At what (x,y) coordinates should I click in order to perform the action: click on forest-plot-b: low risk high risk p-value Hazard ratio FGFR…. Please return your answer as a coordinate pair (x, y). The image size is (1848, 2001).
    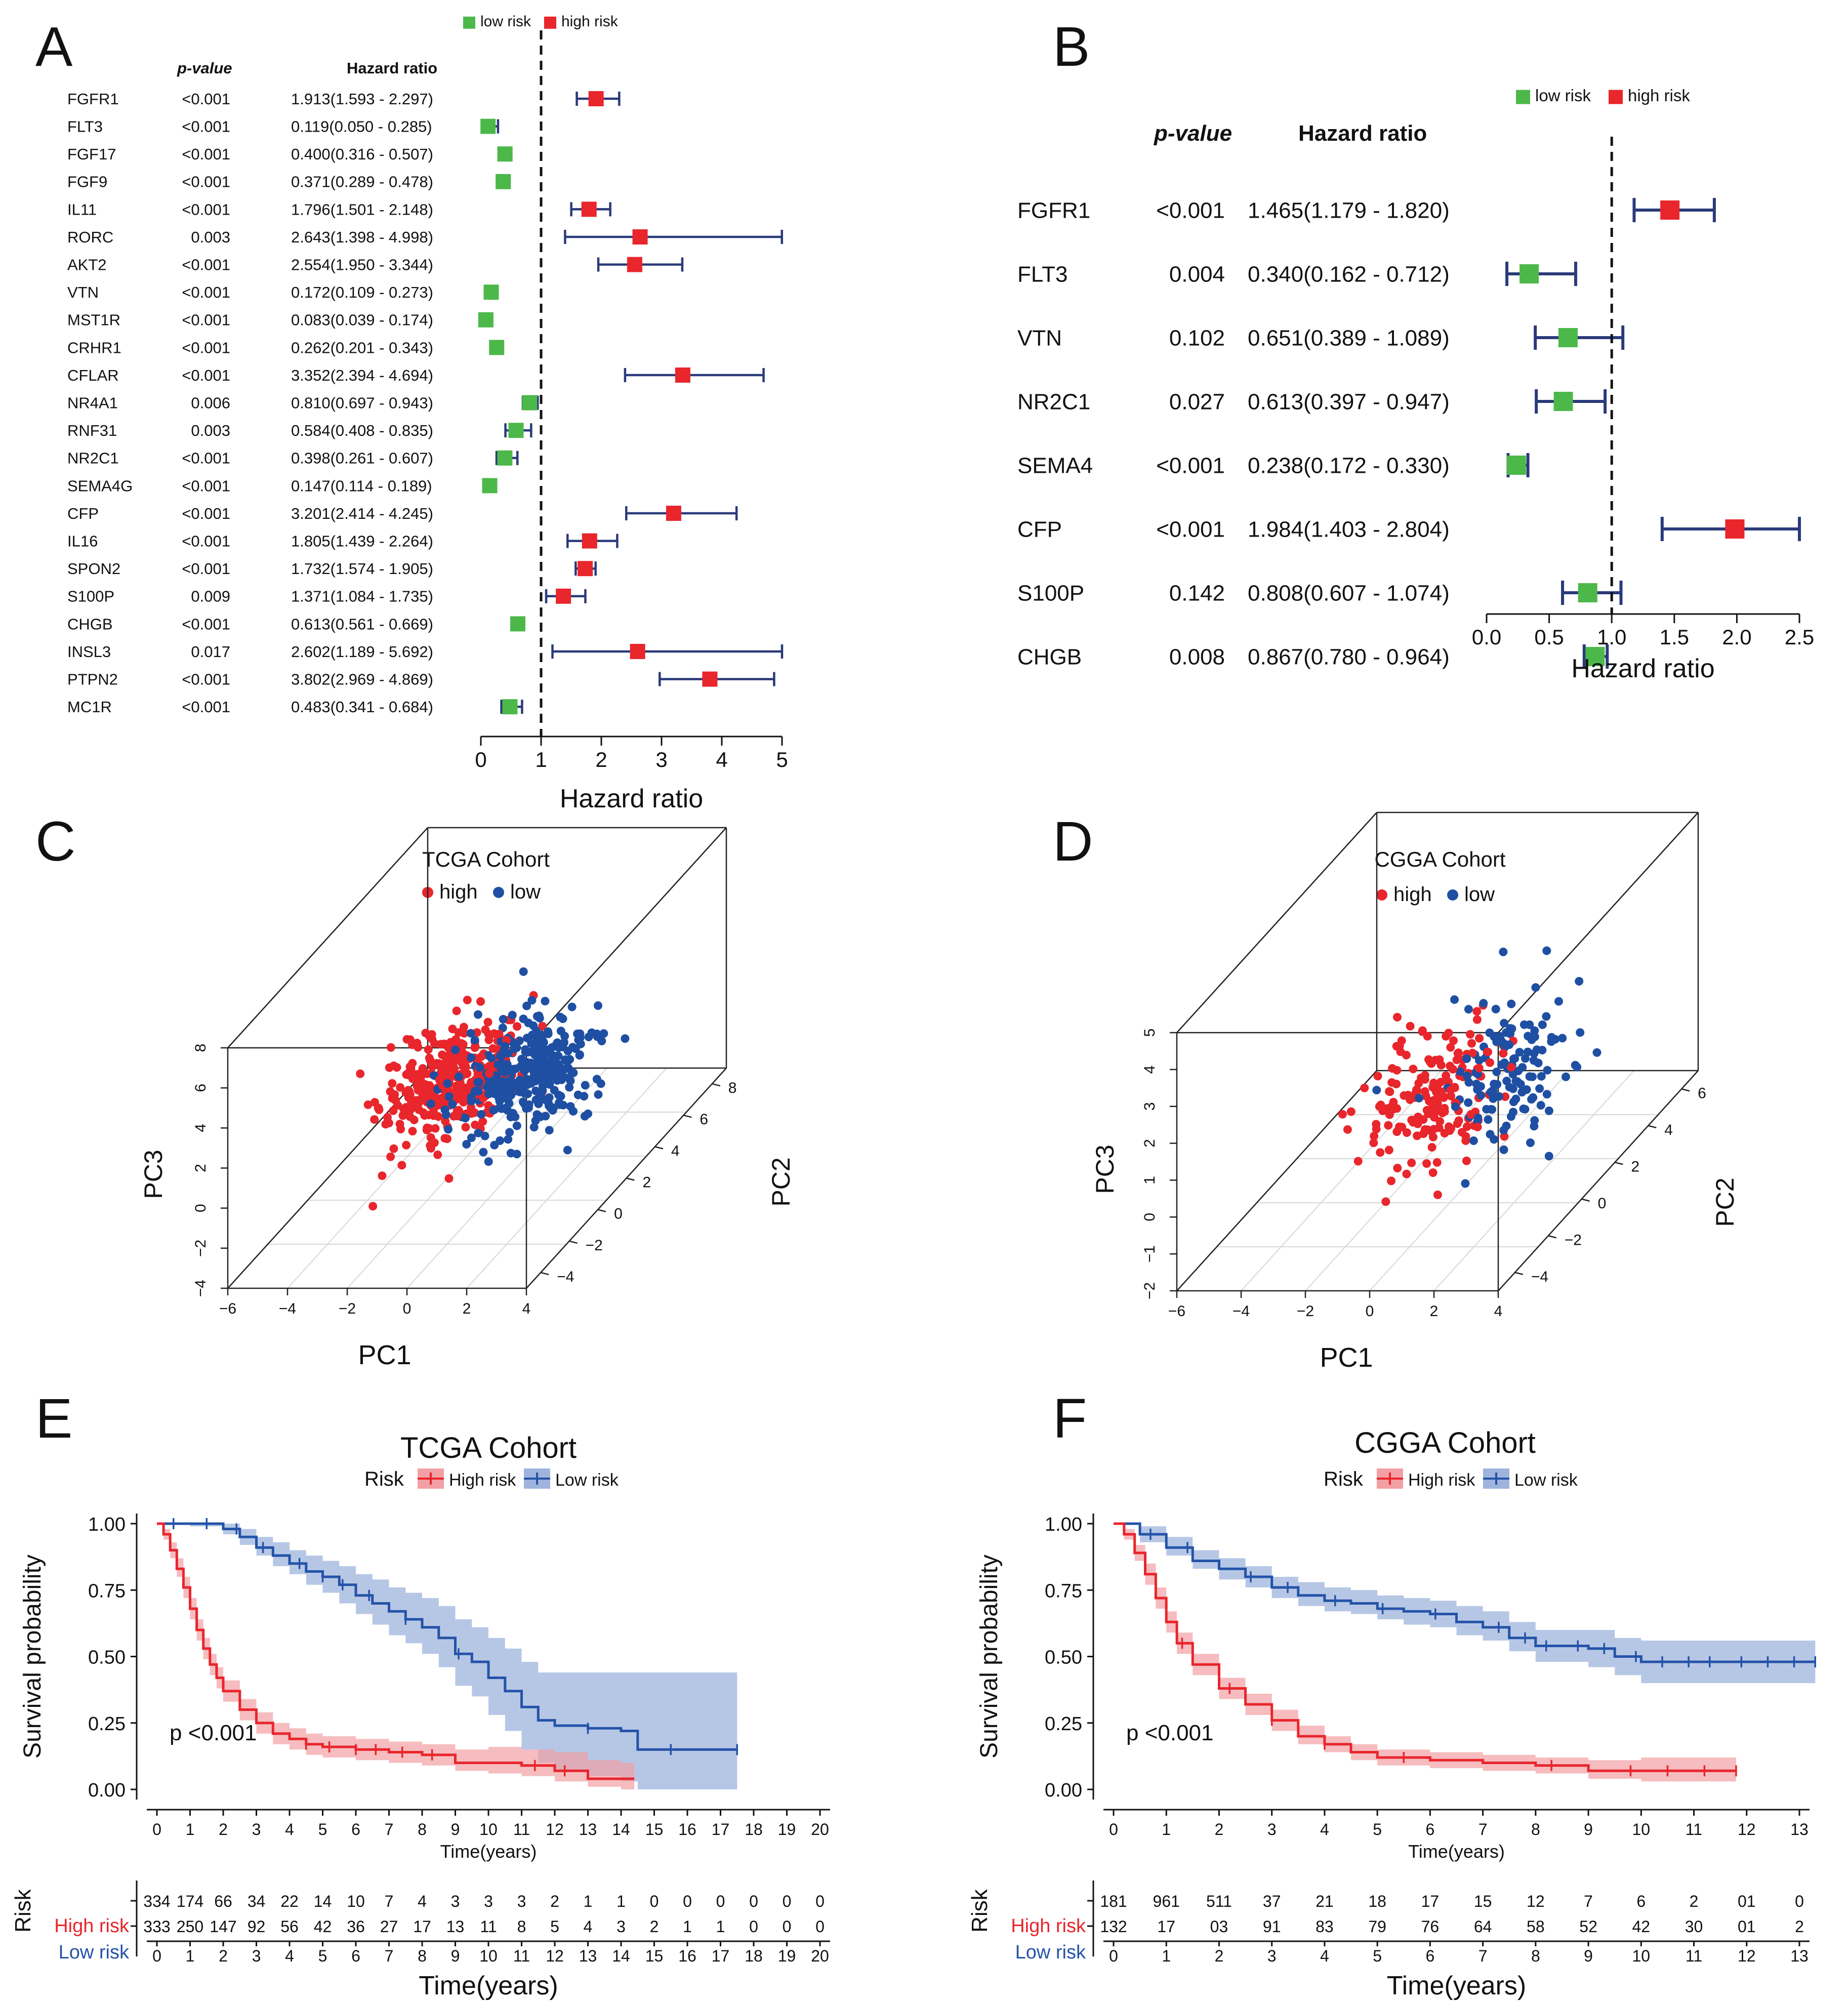
    Looking at the image, I should click on (1416, 384).